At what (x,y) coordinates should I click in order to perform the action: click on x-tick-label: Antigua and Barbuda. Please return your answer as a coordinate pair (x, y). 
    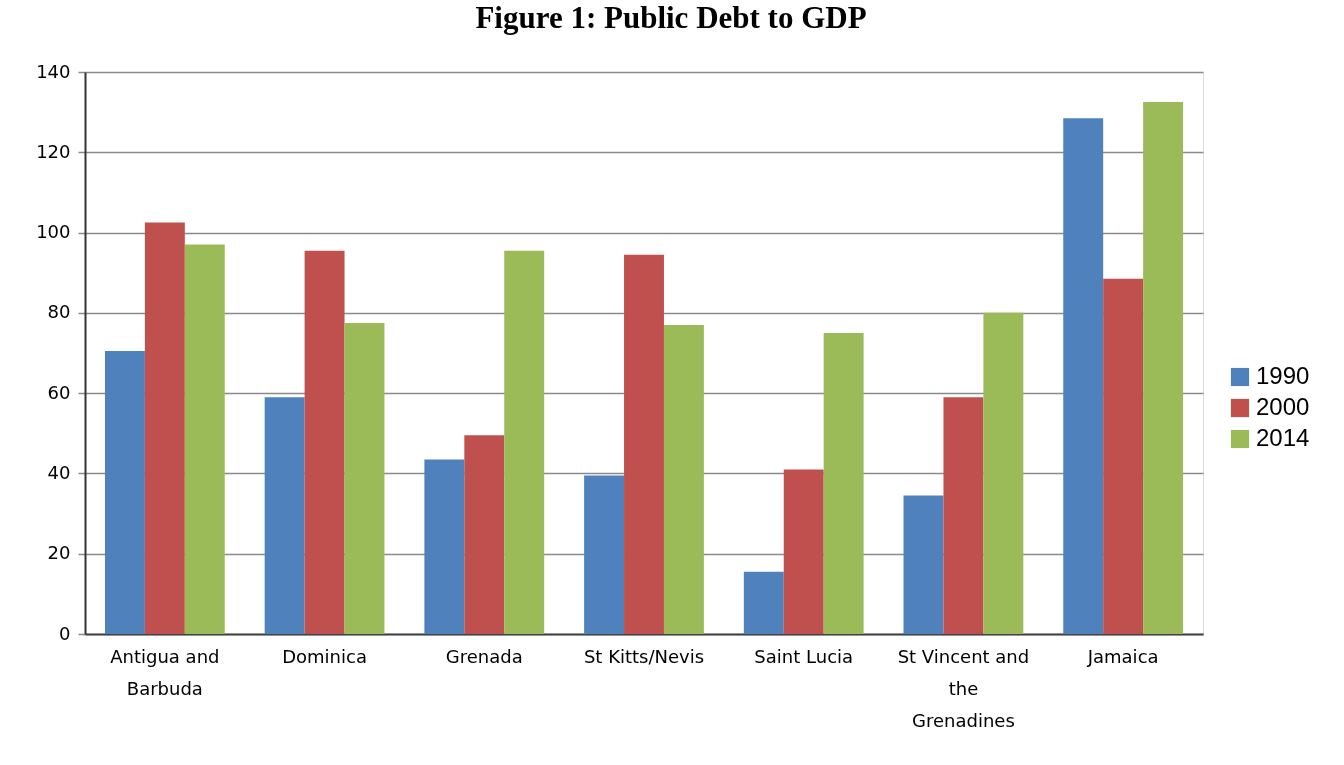
    Looking at the image, I should click on (165, 672).